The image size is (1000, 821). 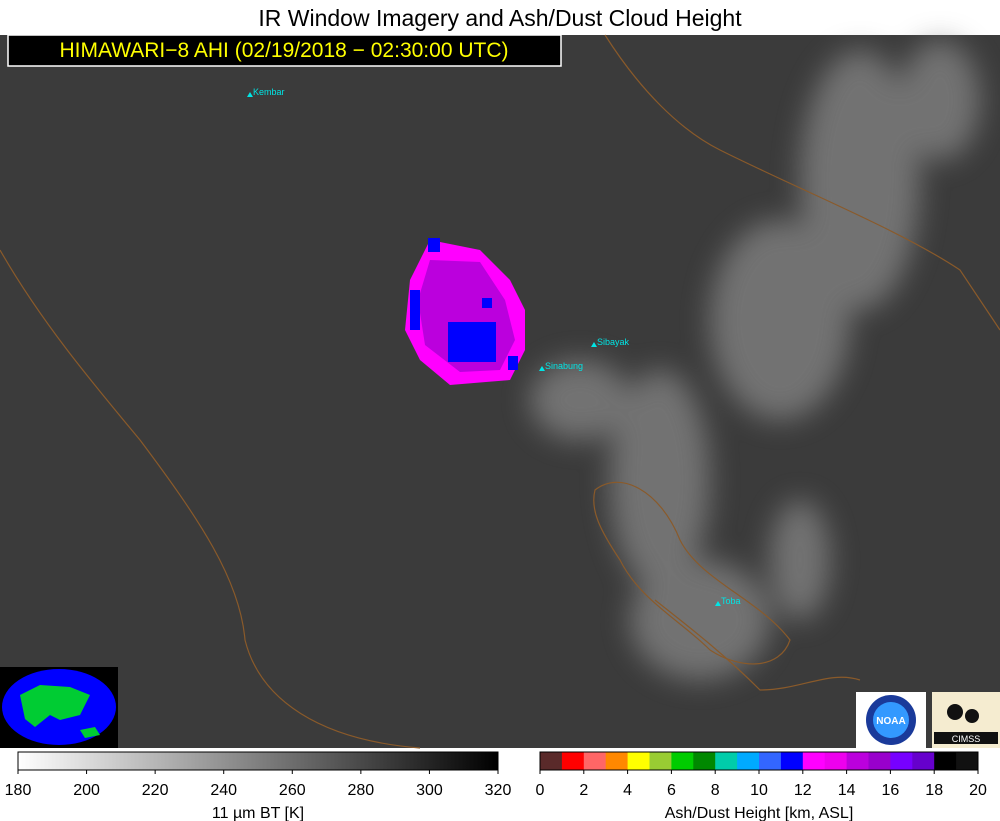 I want to click on tick-label: 18, so click(x=934, y=790).